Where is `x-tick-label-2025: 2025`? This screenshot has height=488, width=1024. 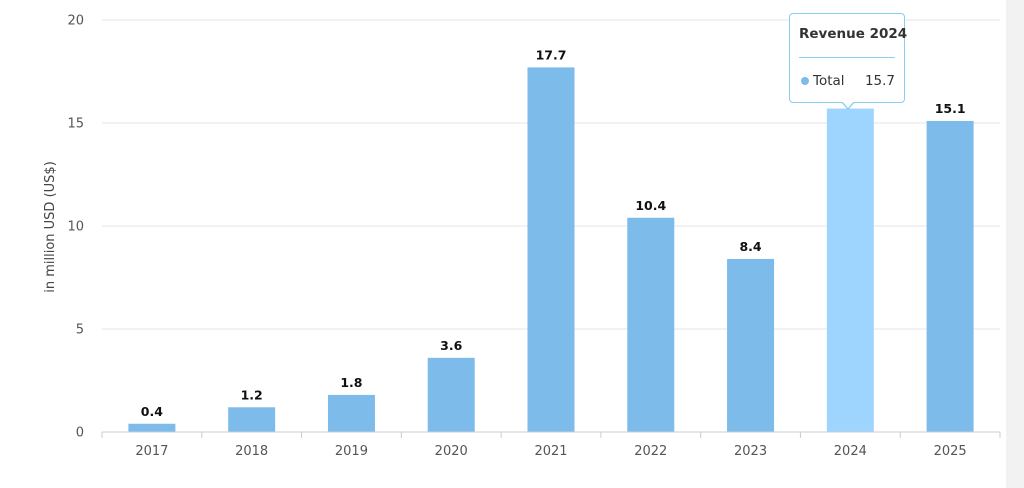
x-tick-label-2025: 2025 is located at coordinates (950, 451).